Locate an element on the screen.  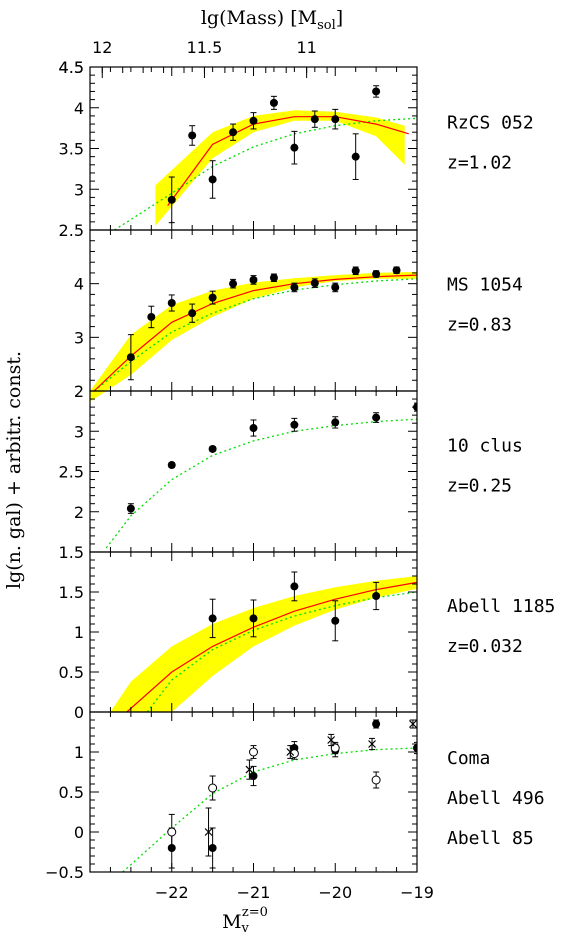
panel-name-label: Abell 496 is located at coordinates (496, 798).